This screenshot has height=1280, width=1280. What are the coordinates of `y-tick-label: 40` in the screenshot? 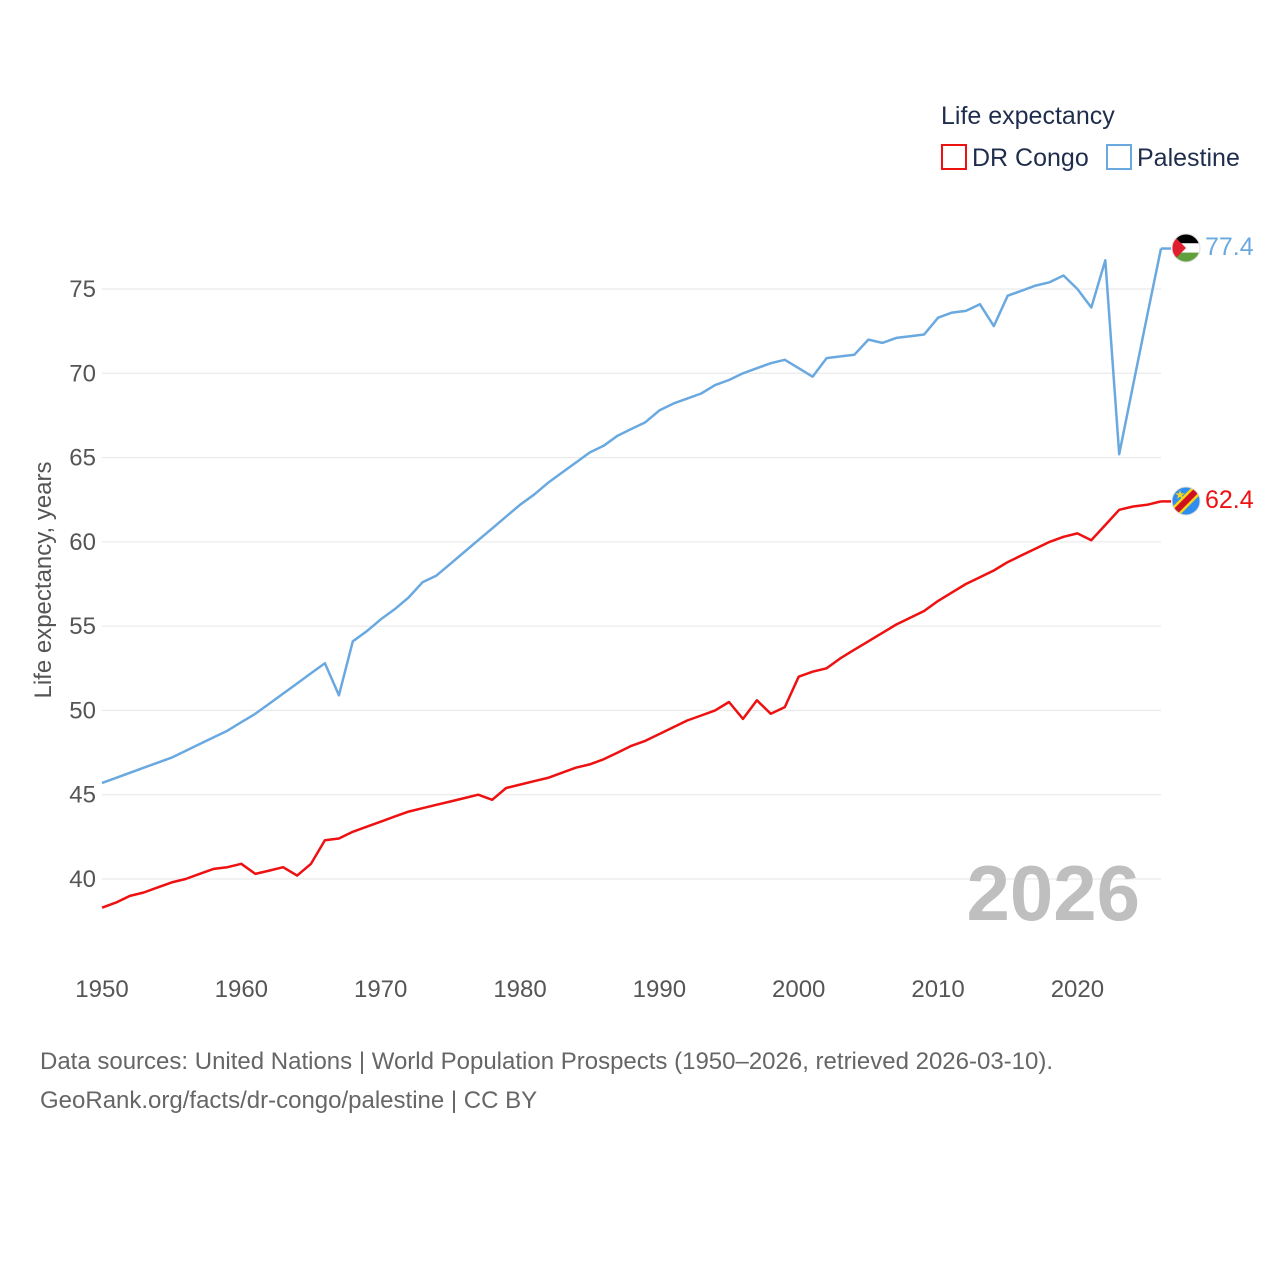 It's located at (82, 879).